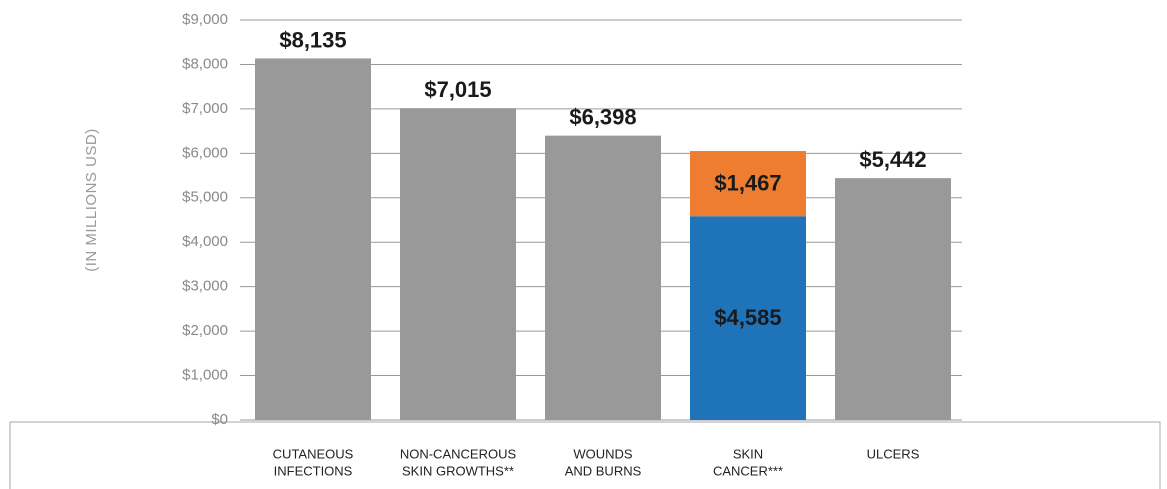 The width and height of the screenshot is (1167, 489). I want to click on y-tick-label: $3,000, so click(205, 286).